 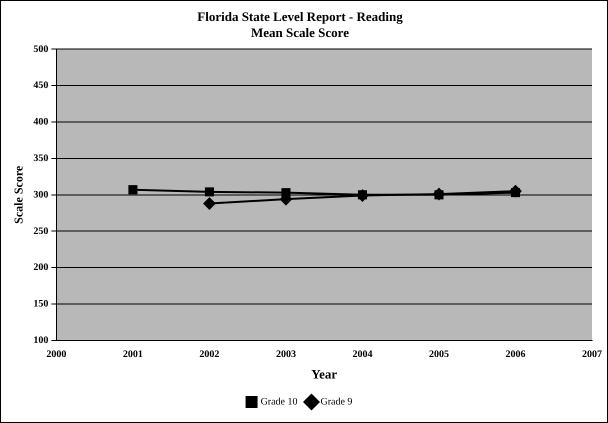 What do you see at coordinates (286, 354) in the screenshot?
I see `x-tick-label: 2003` at bounding box center [286, 354].